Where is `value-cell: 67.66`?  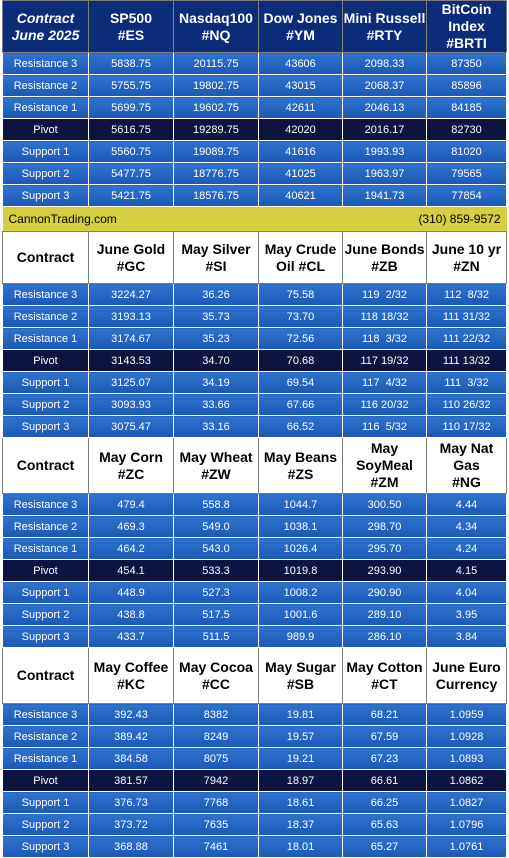 value-cell: 67.66 is located at coordinates (300, 404).